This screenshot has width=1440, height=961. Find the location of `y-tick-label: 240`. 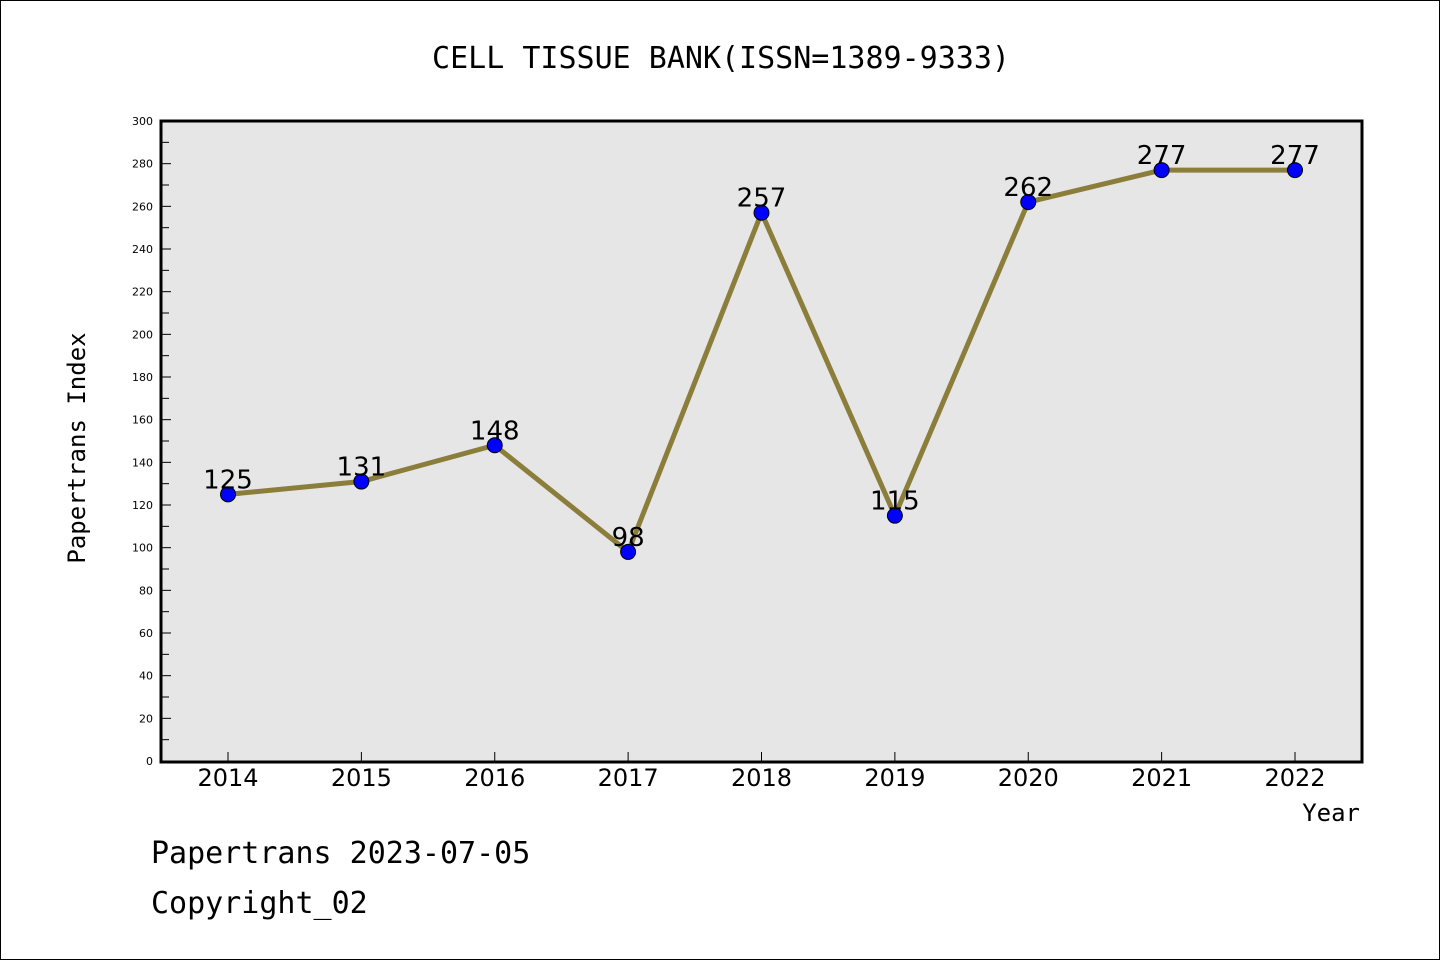

y-tick-label: 240 is located at coordinates (142, 249).